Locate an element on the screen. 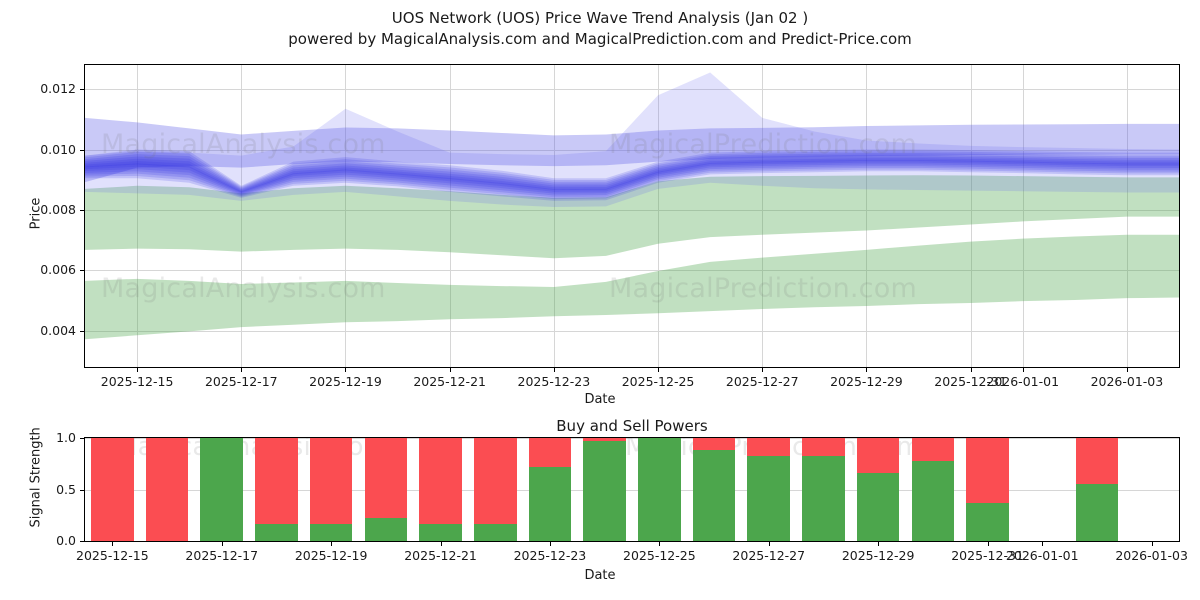 The height and width of the screenshot is (600, 1200). bars-x-tick-label: 2026-01-03 is located at coordinates (1151, 555).